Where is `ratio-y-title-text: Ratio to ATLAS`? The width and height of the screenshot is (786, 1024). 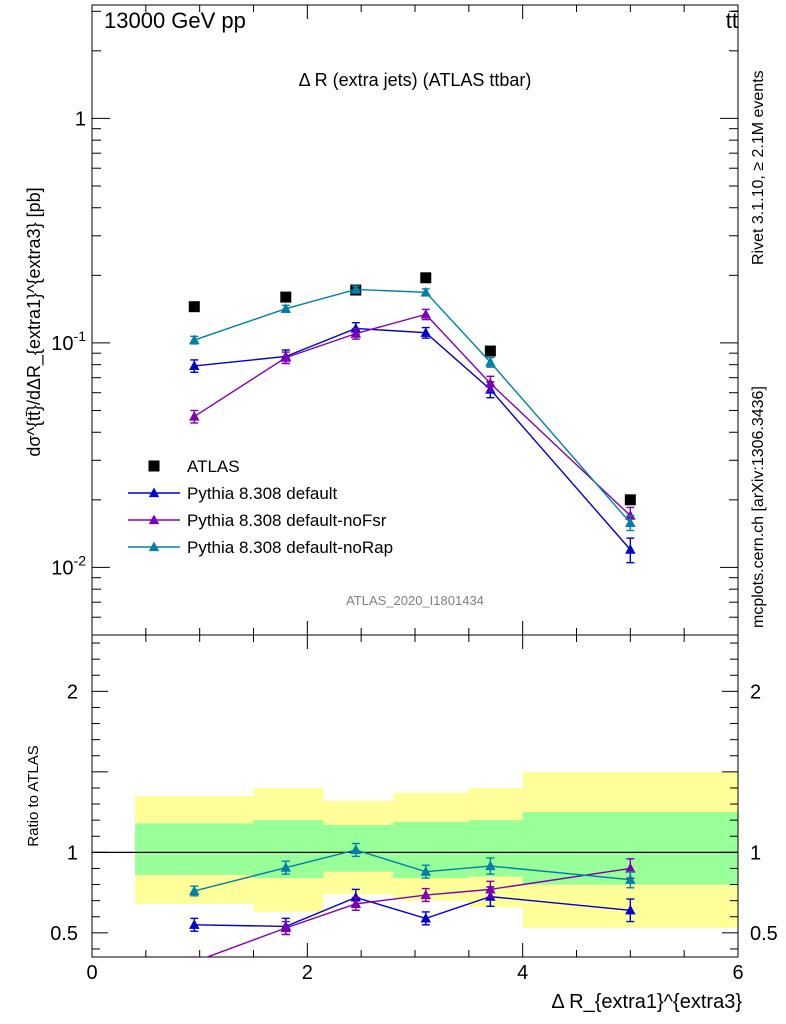
ratio-y-title-text: Ratio to ATLAS is located at coordinates (33, 795).